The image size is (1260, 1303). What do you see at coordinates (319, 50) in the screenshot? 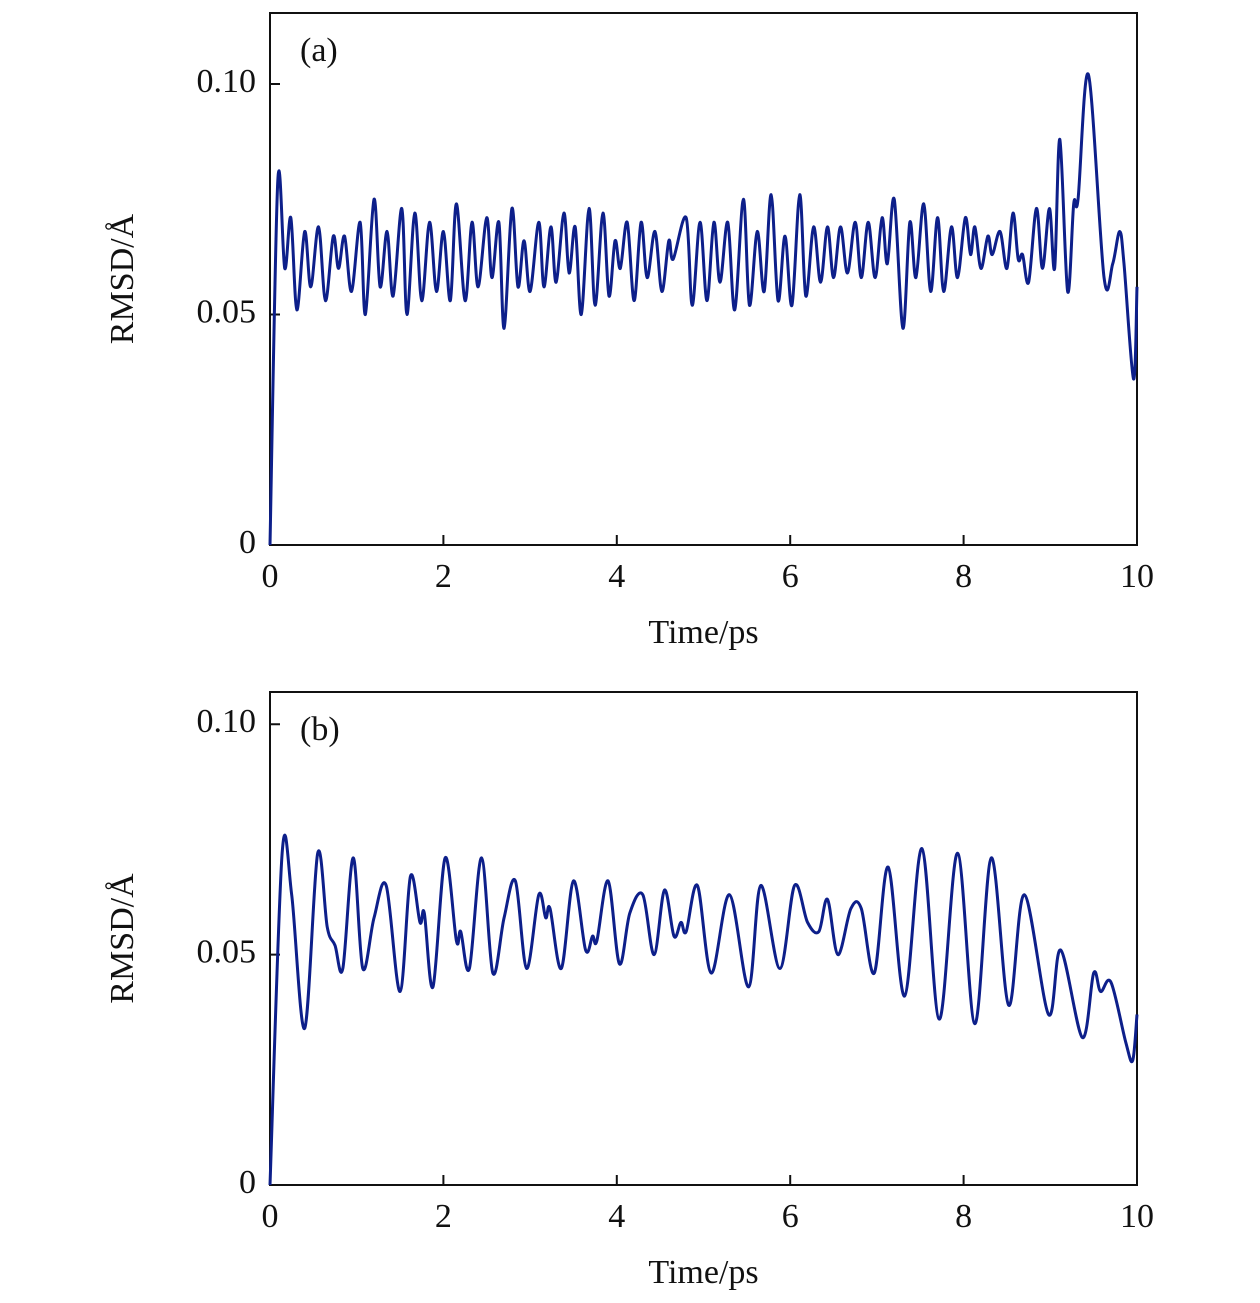
I see `panel-label: (a)` at bounding box center [319, 50].